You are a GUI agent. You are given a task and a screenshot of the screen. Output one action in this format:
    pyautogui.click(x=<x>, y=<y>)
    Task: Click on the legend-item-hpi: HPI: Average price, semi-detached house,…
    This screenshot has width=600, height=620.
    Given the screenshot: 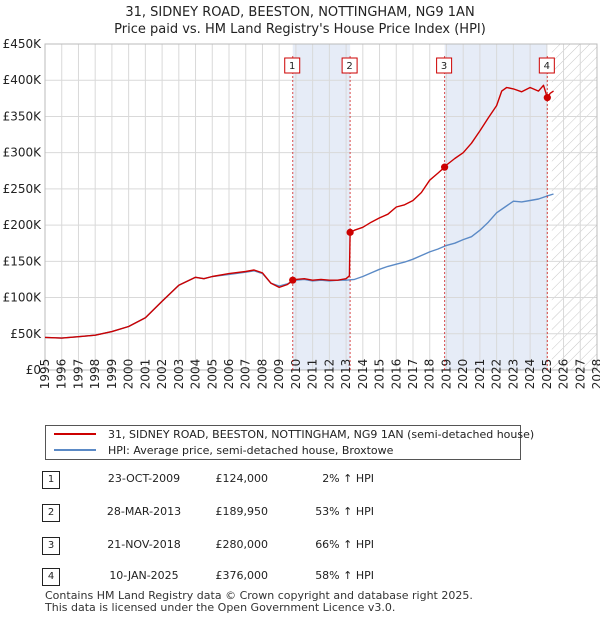 What is the action you would take?
    pyautogui.click(x=223, y=450)
    